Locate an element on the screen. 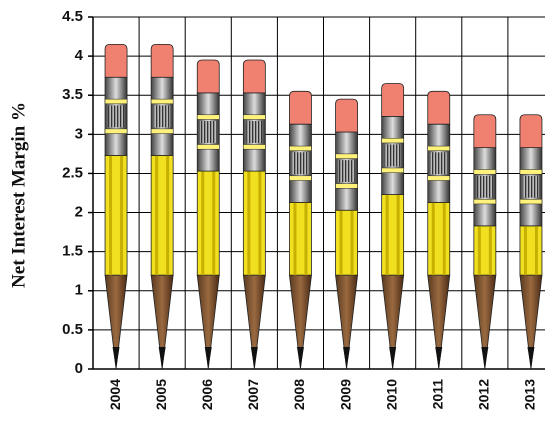 The height and width of the screenshot is (429, 545). y-tick-label: 2.5 is located at coordinates (72, 172).